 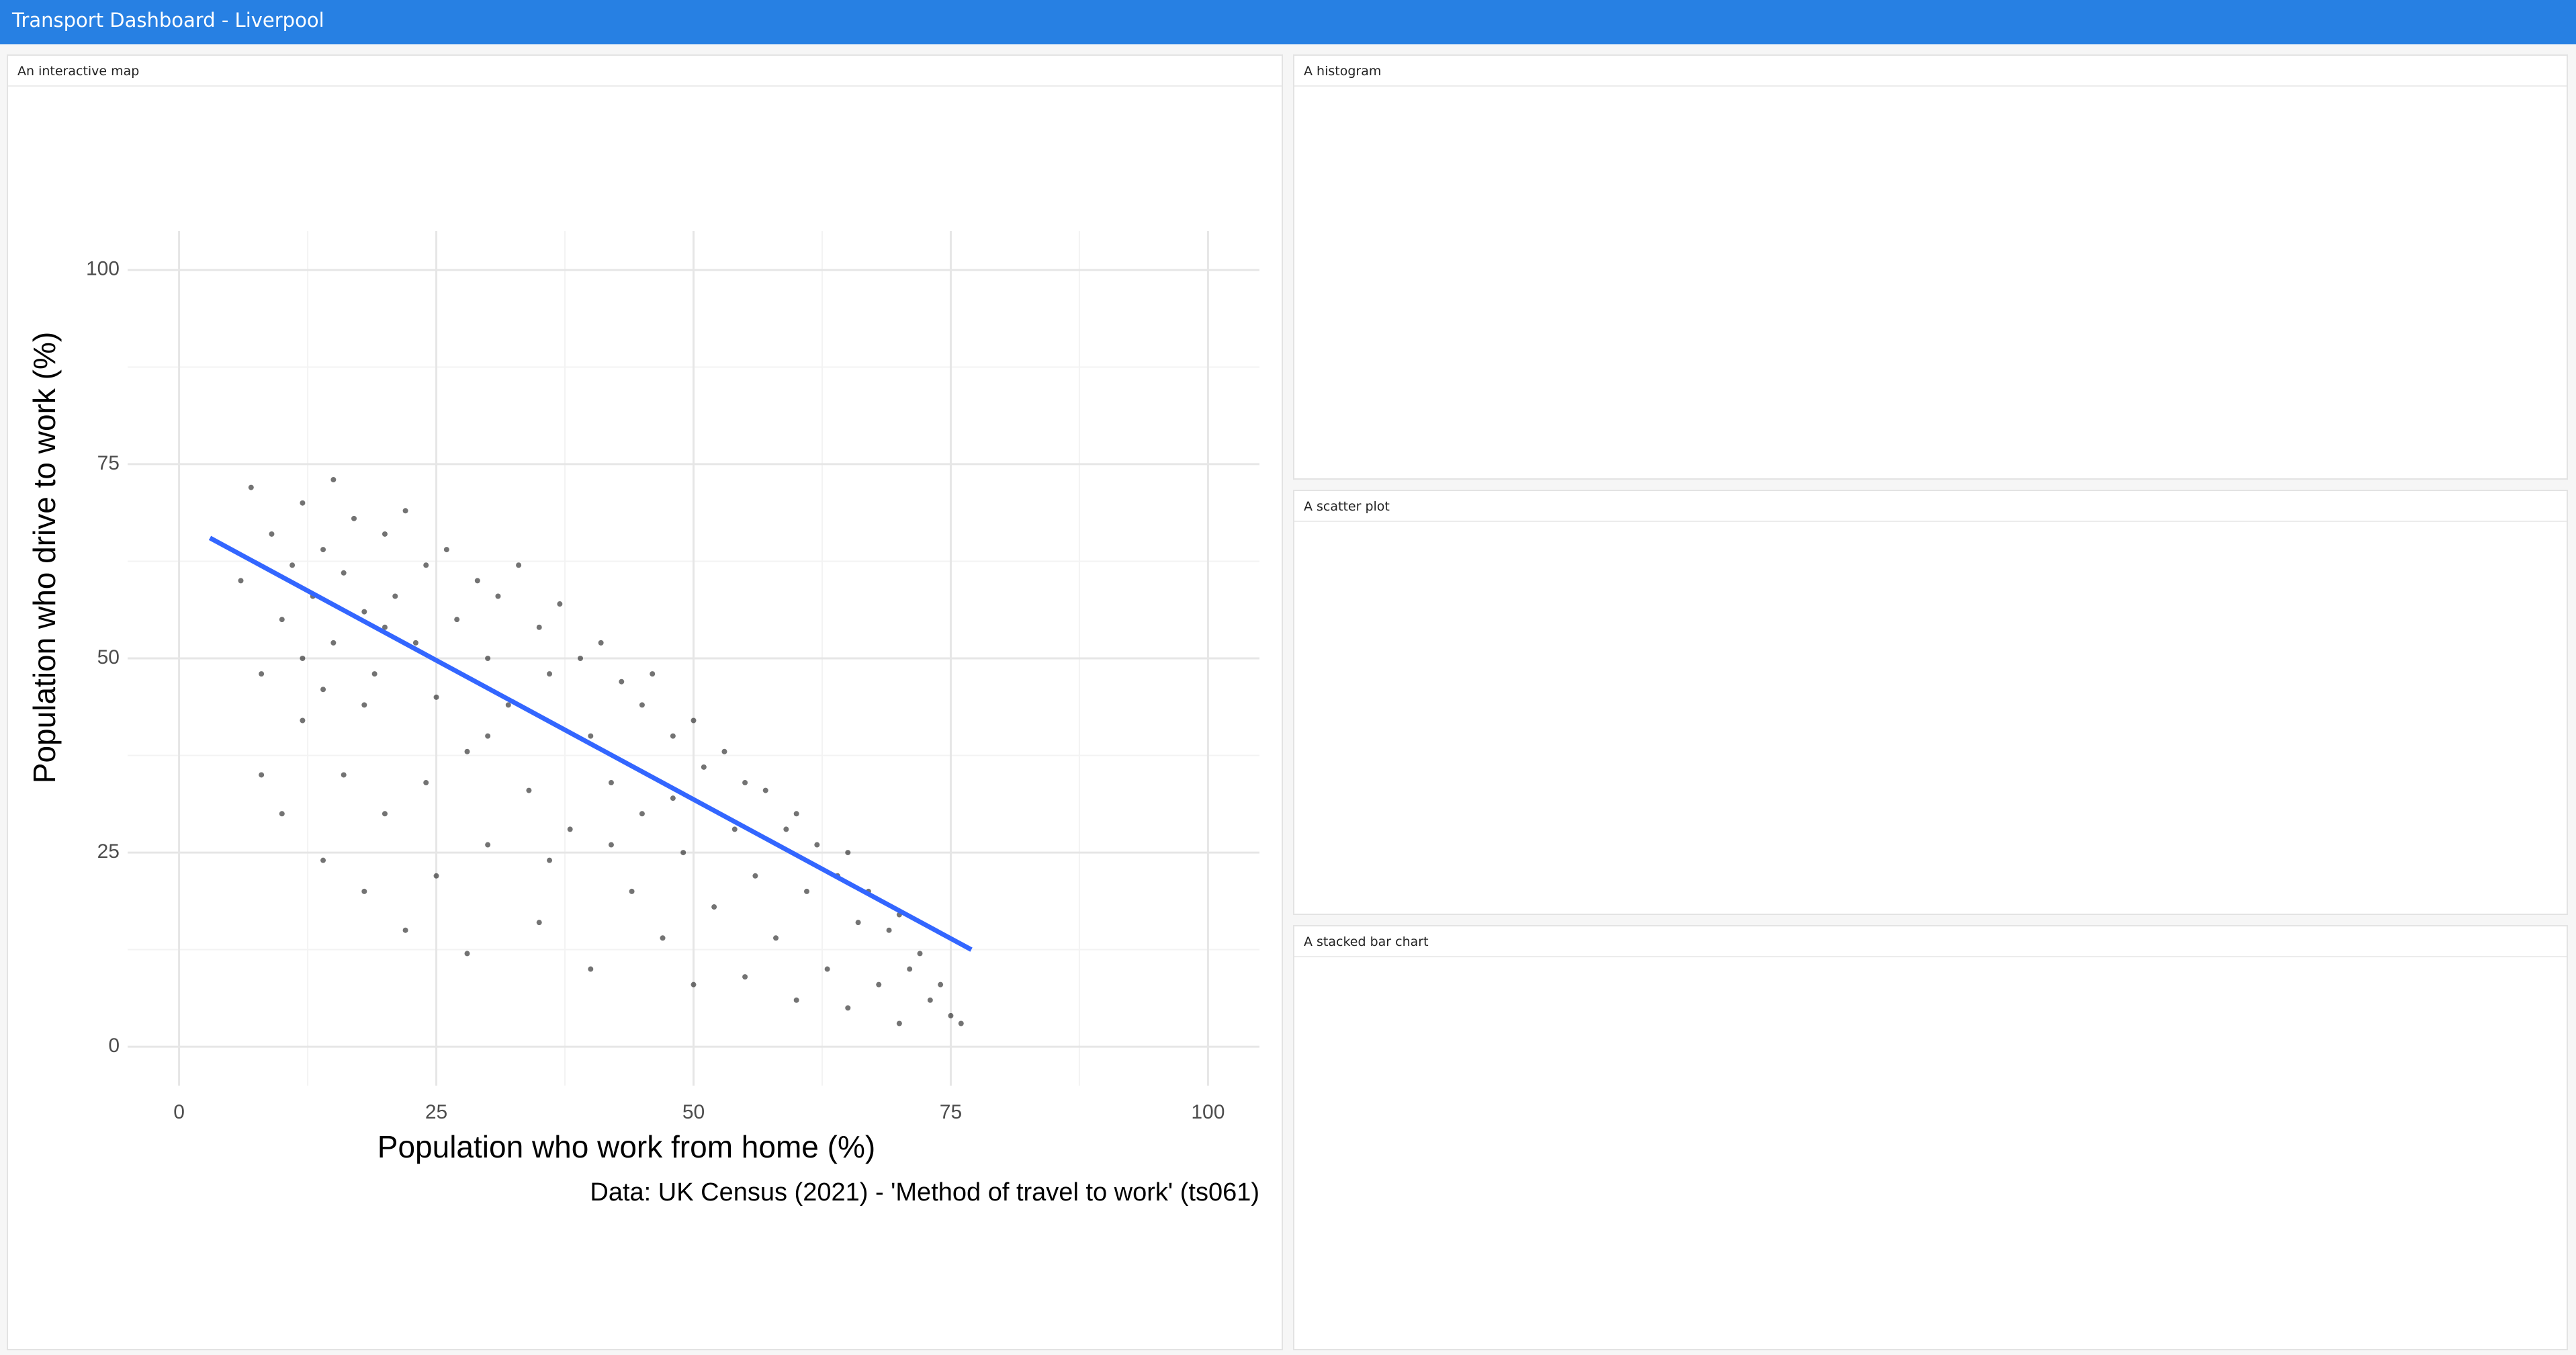 I want to click on y-tick-label: 75, so click(x=109, y=463).